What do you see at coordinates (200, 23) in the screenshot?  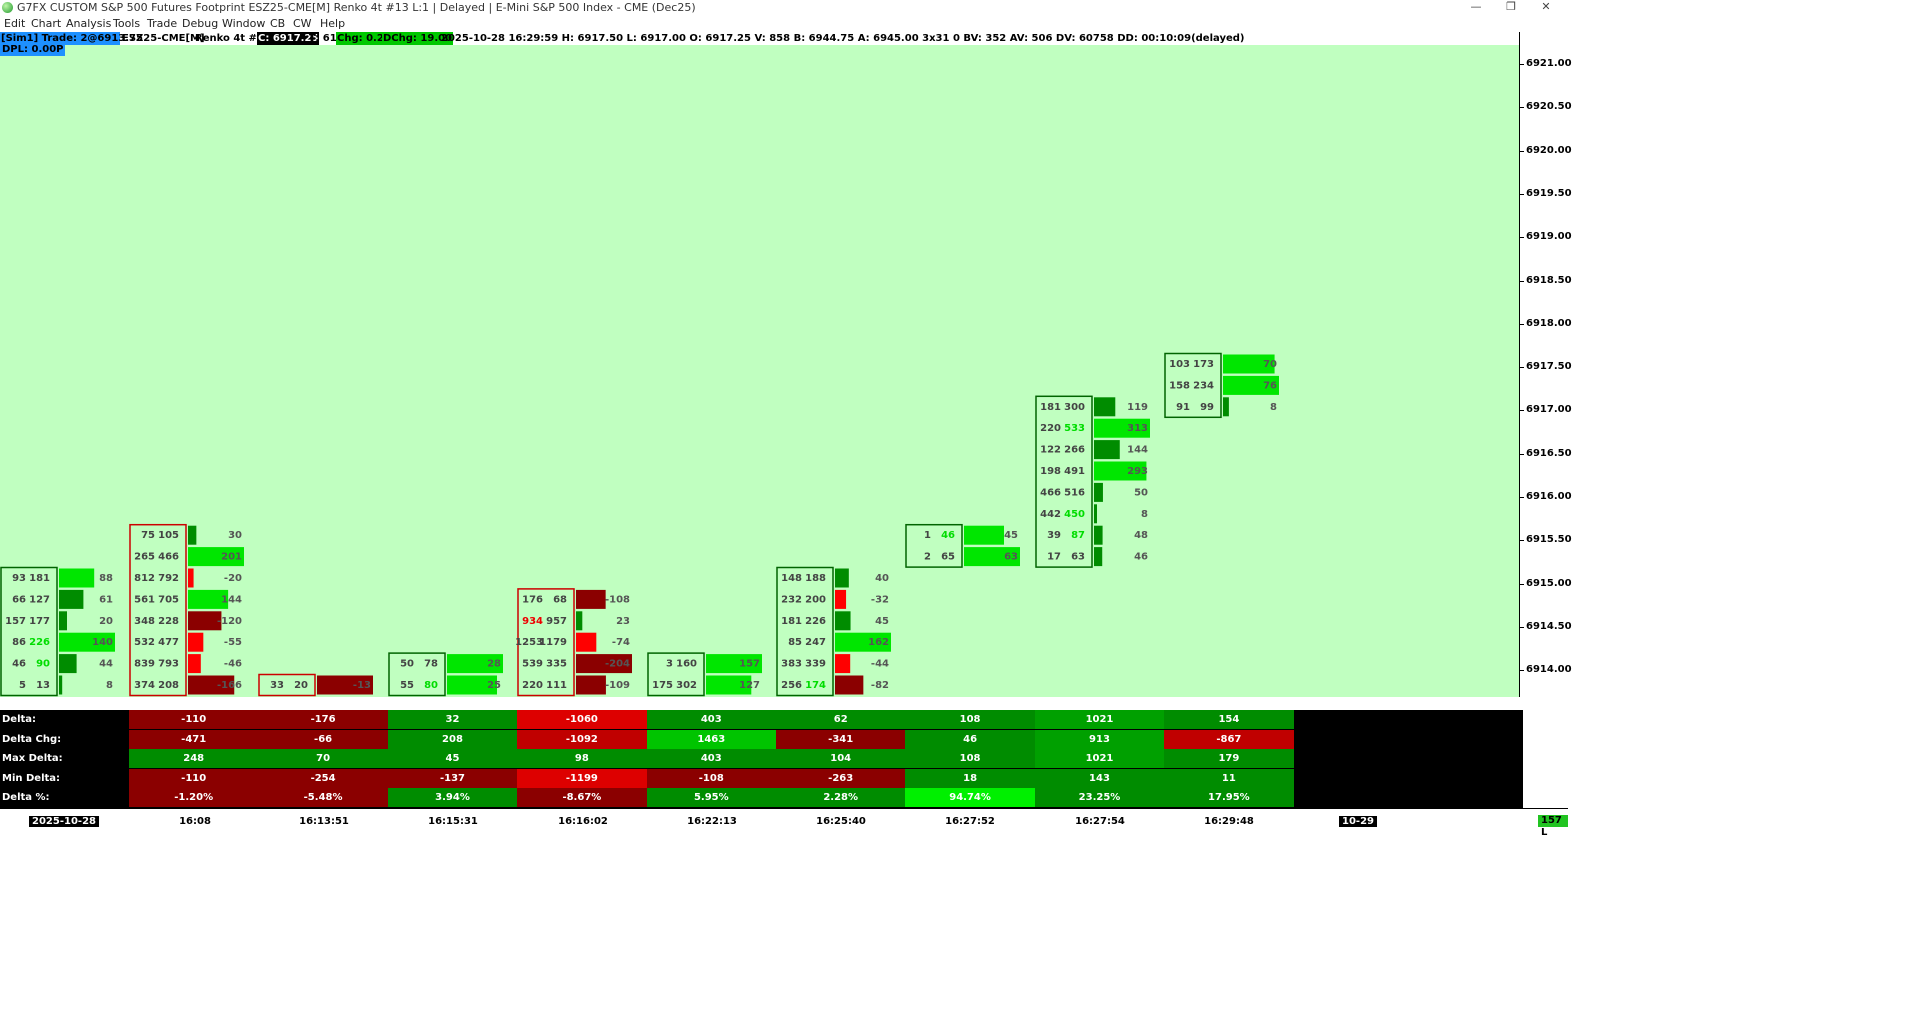 I see `menu-debug: Debug` at bounding box center [200, 23].